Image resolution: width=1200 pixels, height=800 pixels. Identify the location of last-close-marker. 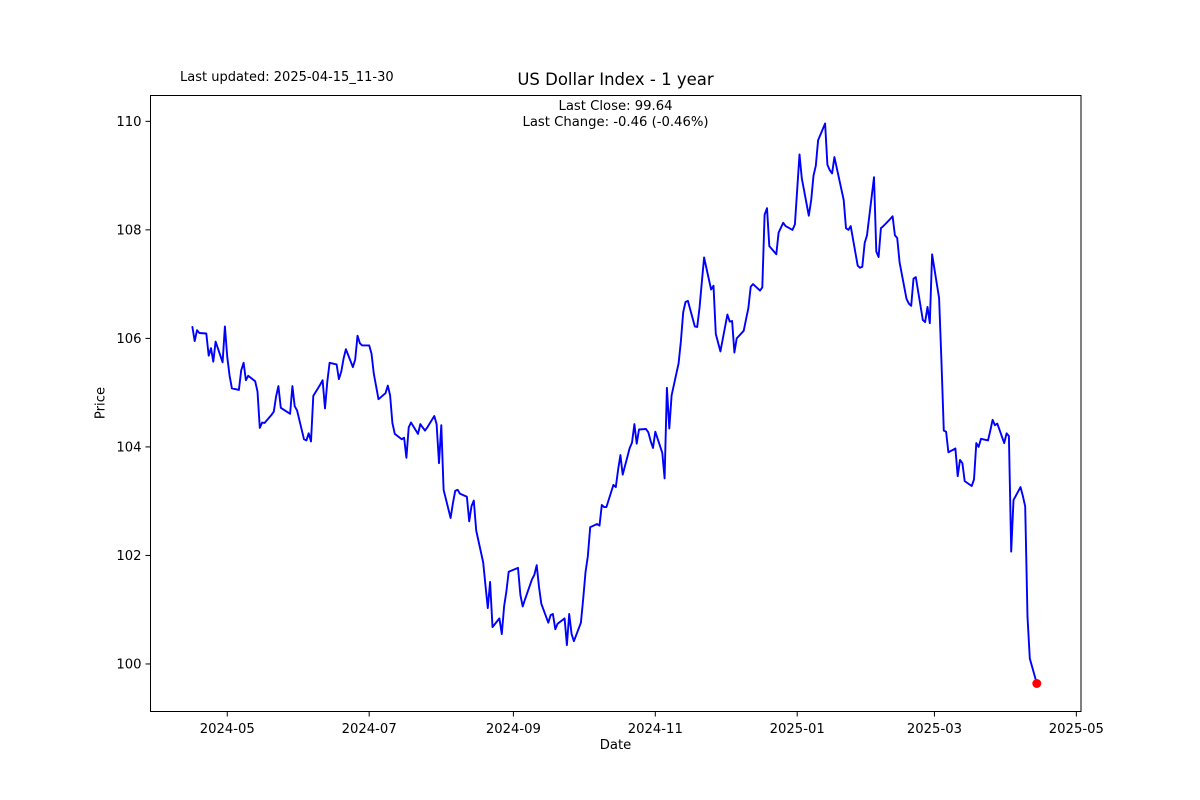
(1037, 683).